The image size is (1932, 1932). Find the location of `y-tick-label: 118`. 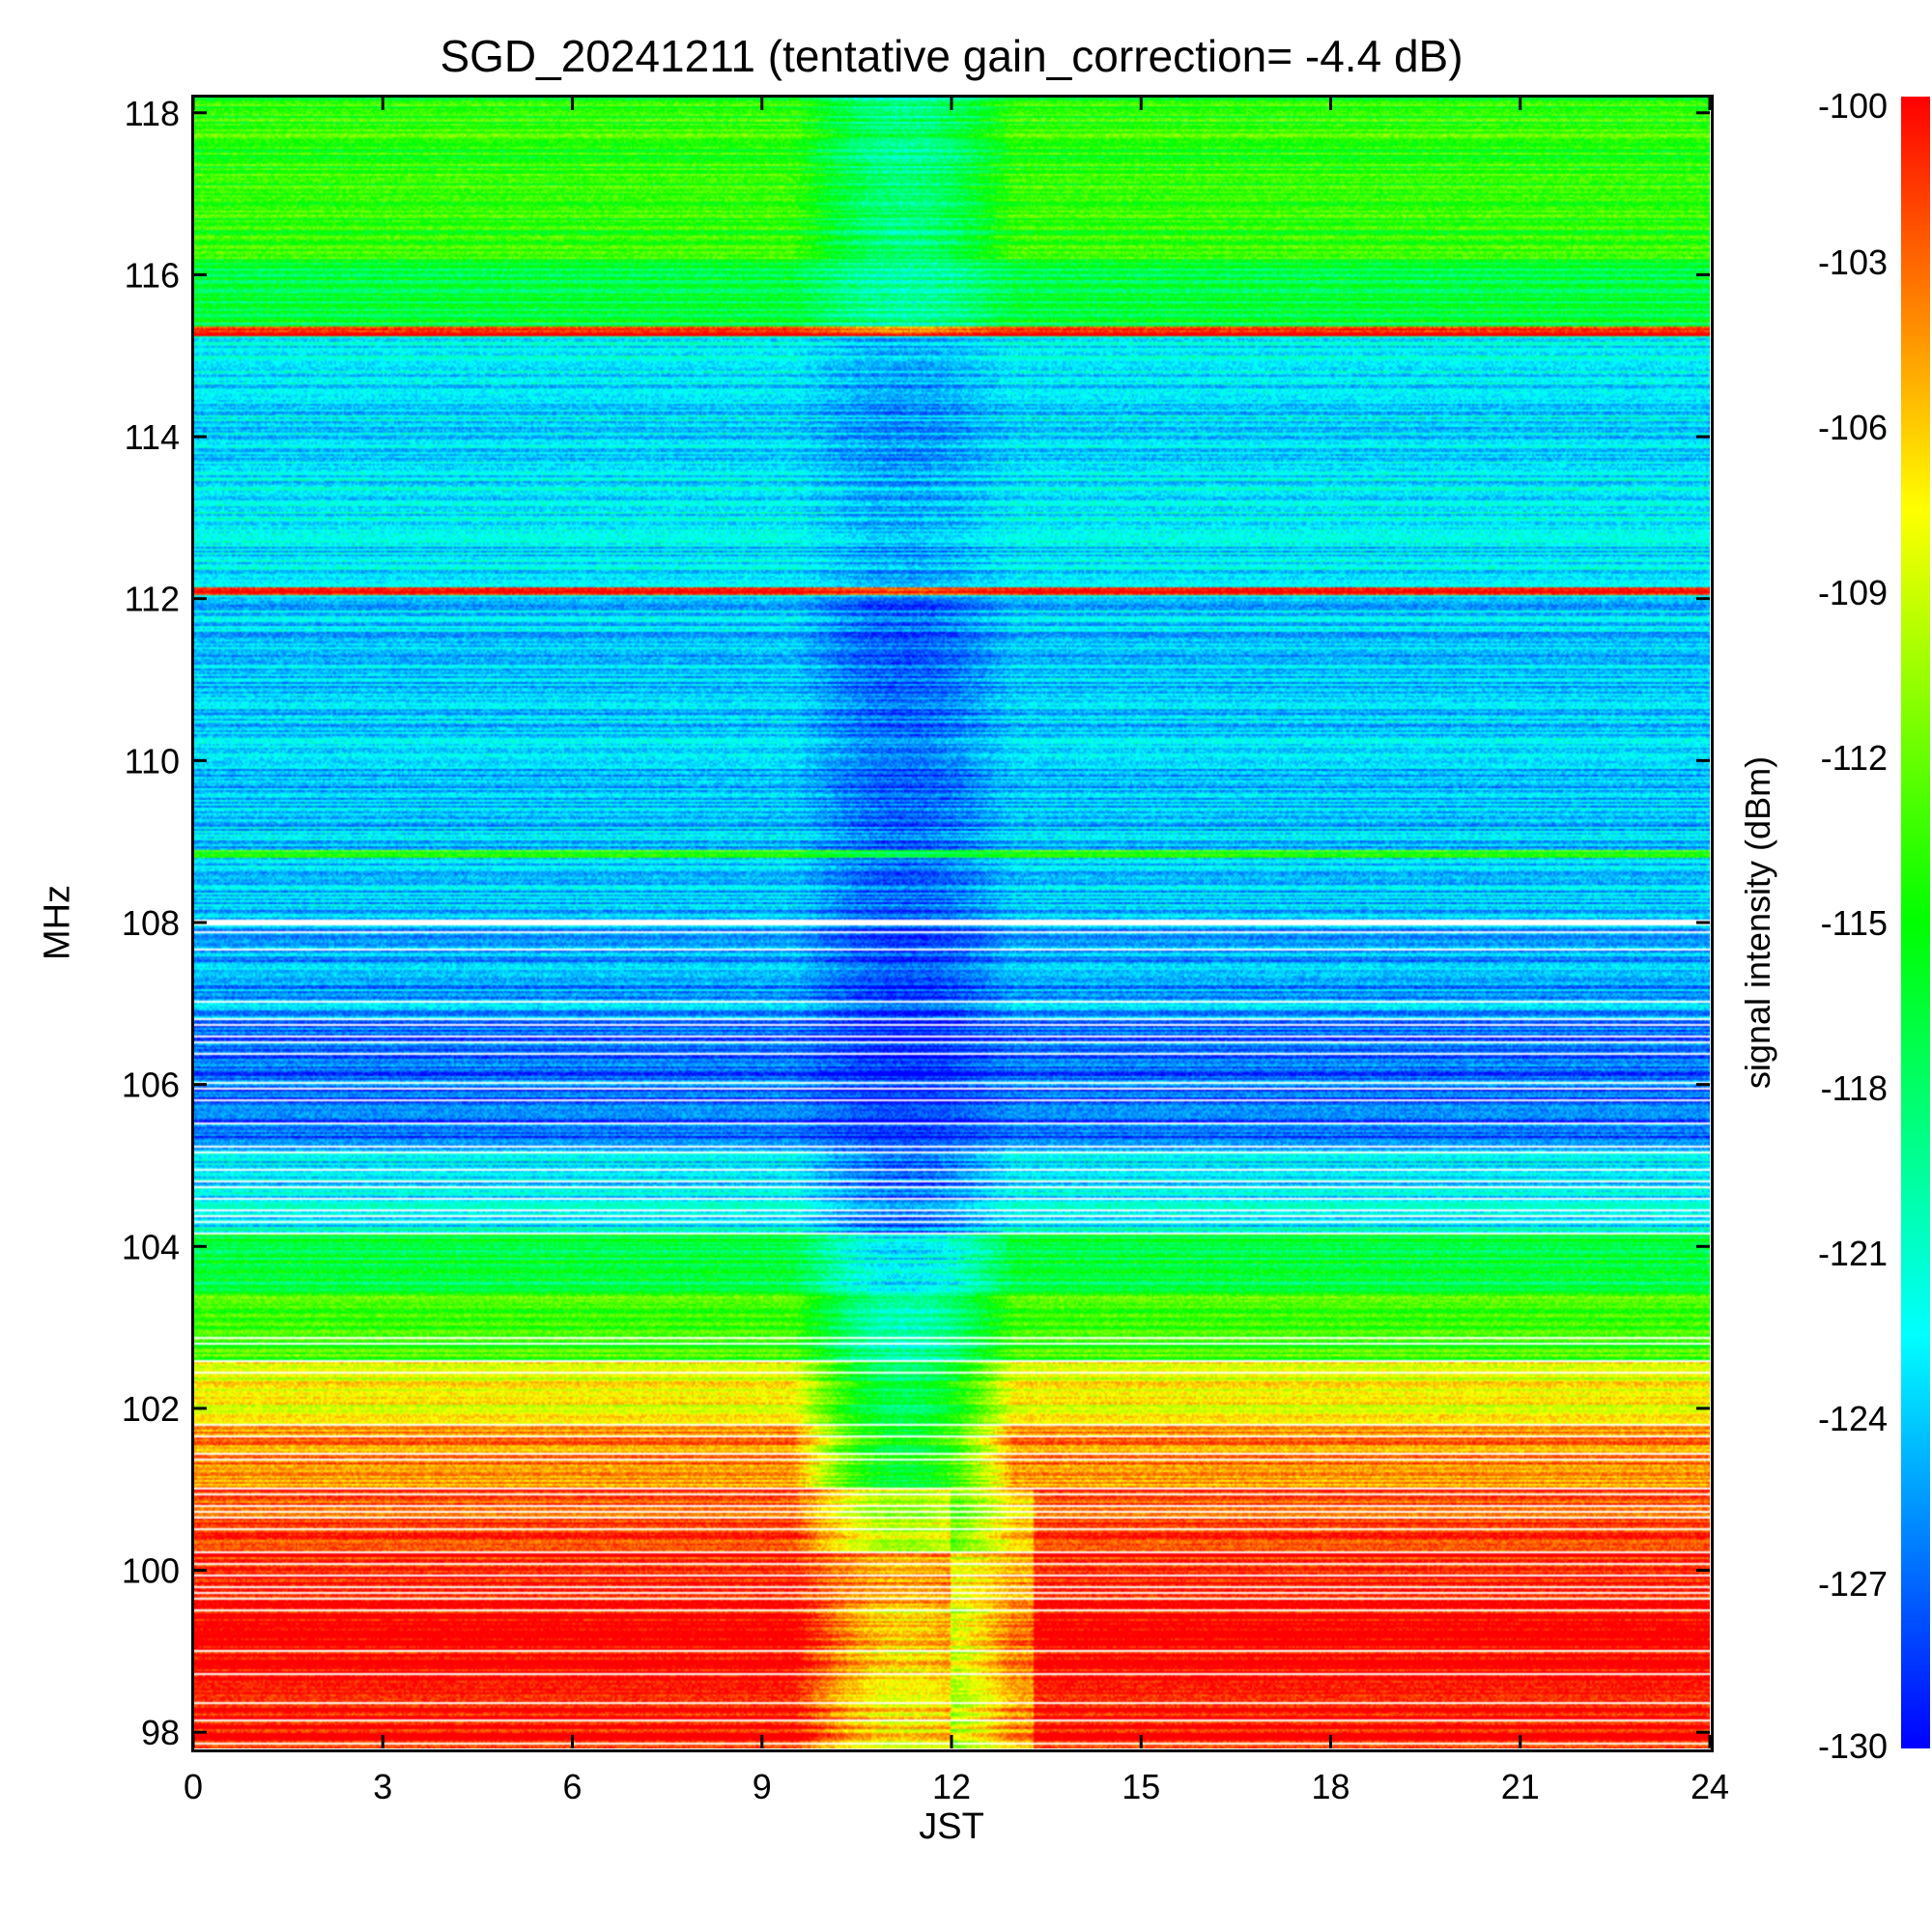

y-tick-label: 118 is located at coordinates (152, 113).